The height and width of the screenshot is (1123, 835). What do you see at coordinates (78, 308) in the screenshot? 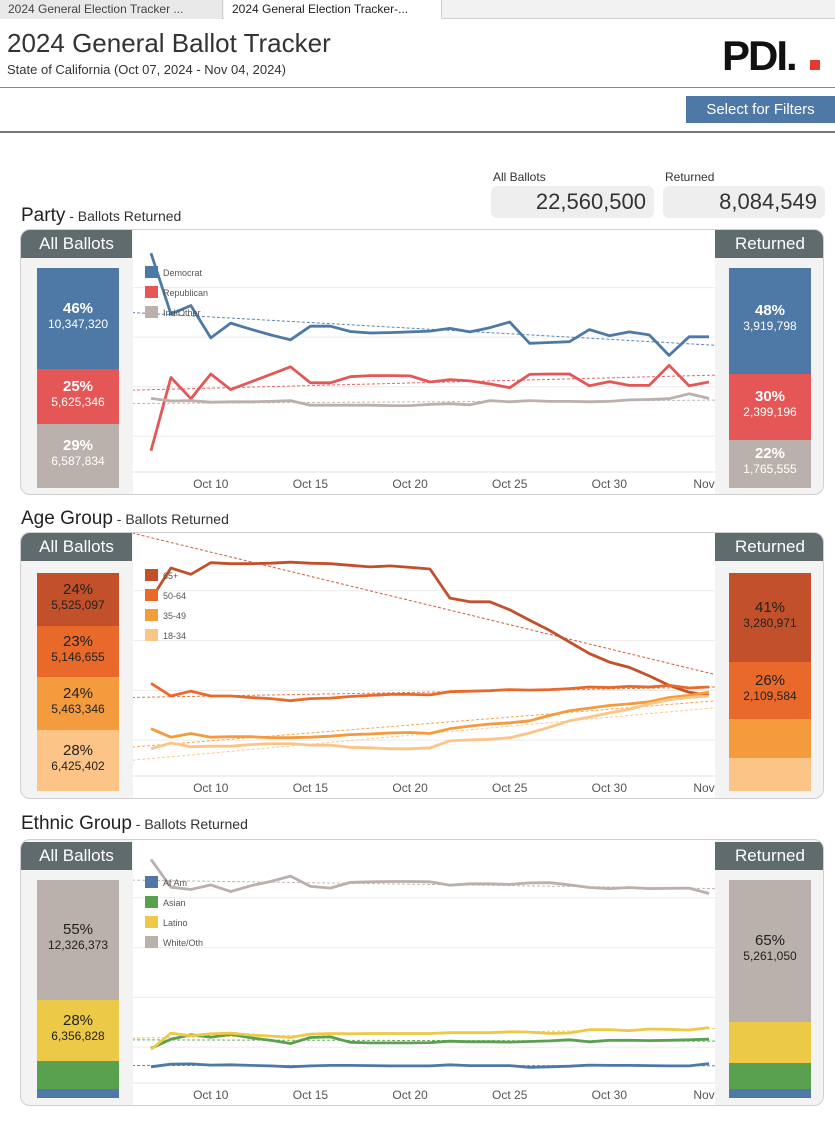
I see `party-left-share-pct-0: 46%` at bounding box center [78, 308].